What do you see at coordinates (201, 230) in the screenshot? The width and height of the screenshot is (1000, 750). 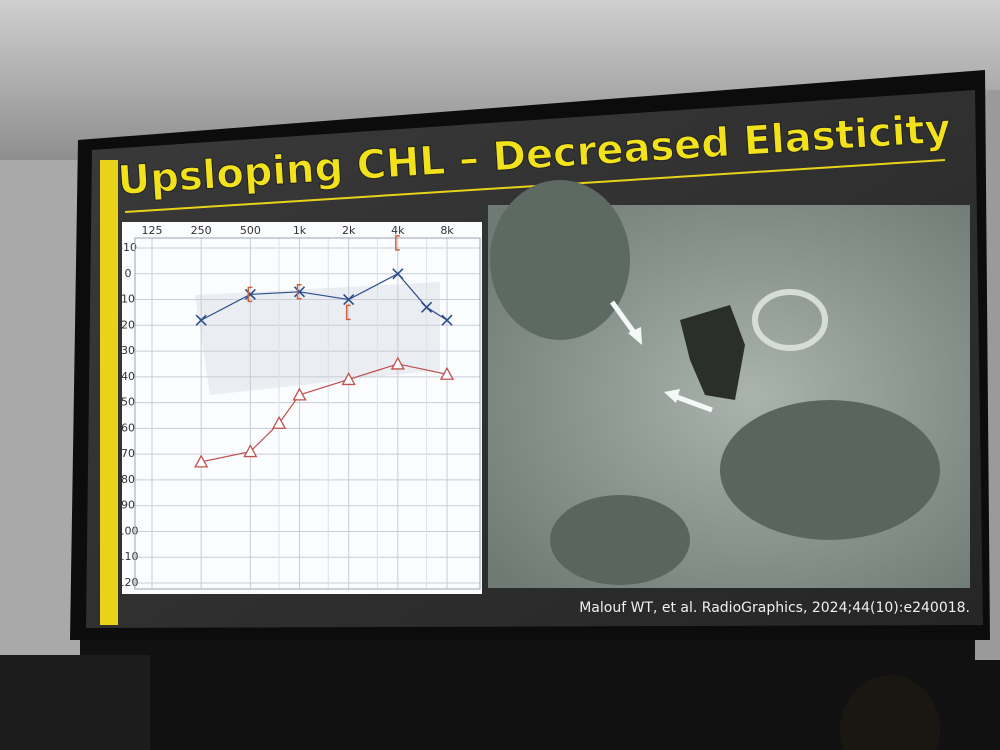 I see `x-tick-label: 250` at bounding box center [201, 230].